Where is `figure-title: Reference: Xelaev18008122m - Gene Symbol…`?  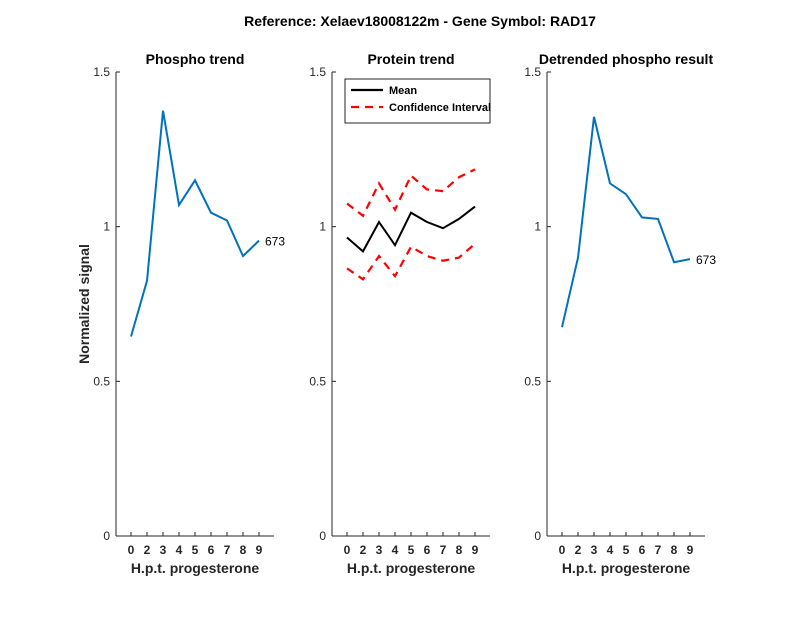
figure-title: Reference: Xelaev18008122m - Gene Symbol… is located at coordinates (420, 21).